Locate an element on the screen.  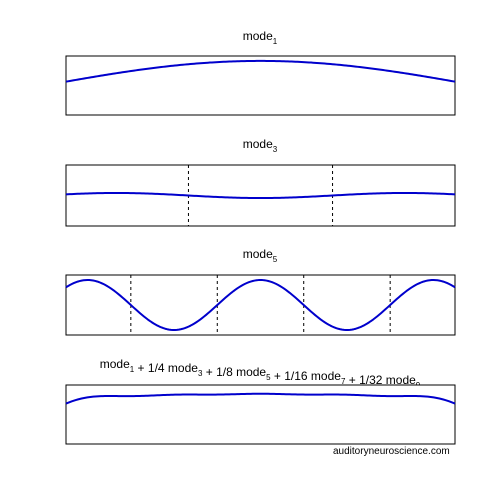
mode-panel-2: mode3 is located at coordinates (260, 182).